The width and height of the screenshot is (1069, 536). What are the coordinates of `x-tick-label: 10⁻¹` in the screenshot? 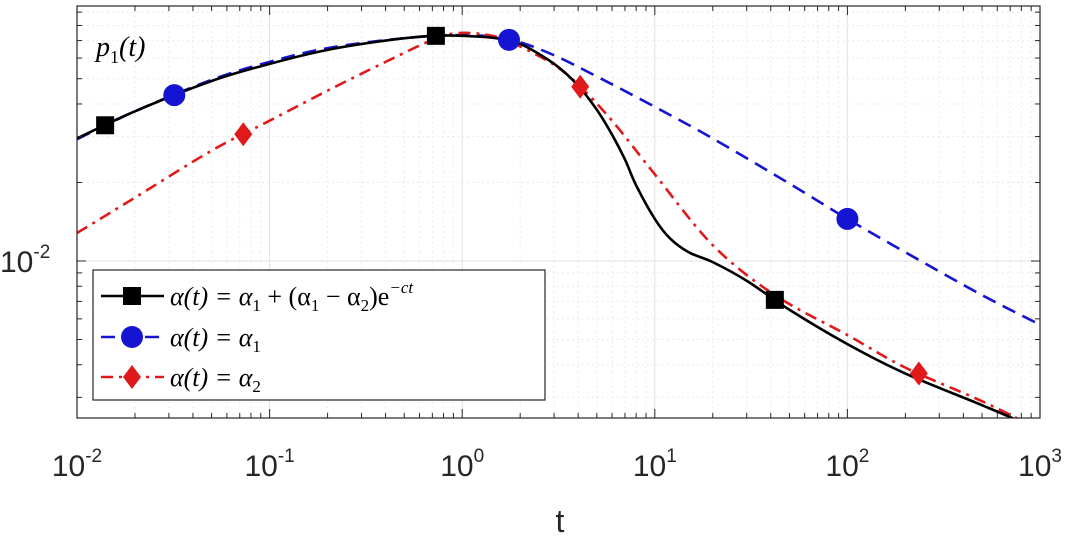 It's located at (269, 464).